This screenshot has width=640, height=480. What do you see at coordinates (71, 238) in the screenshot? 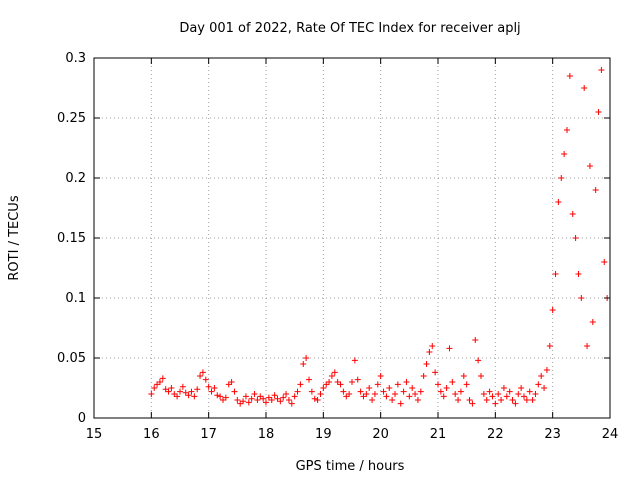
I see `y-tick-label: 0.15` at bounding box center [71, 238].